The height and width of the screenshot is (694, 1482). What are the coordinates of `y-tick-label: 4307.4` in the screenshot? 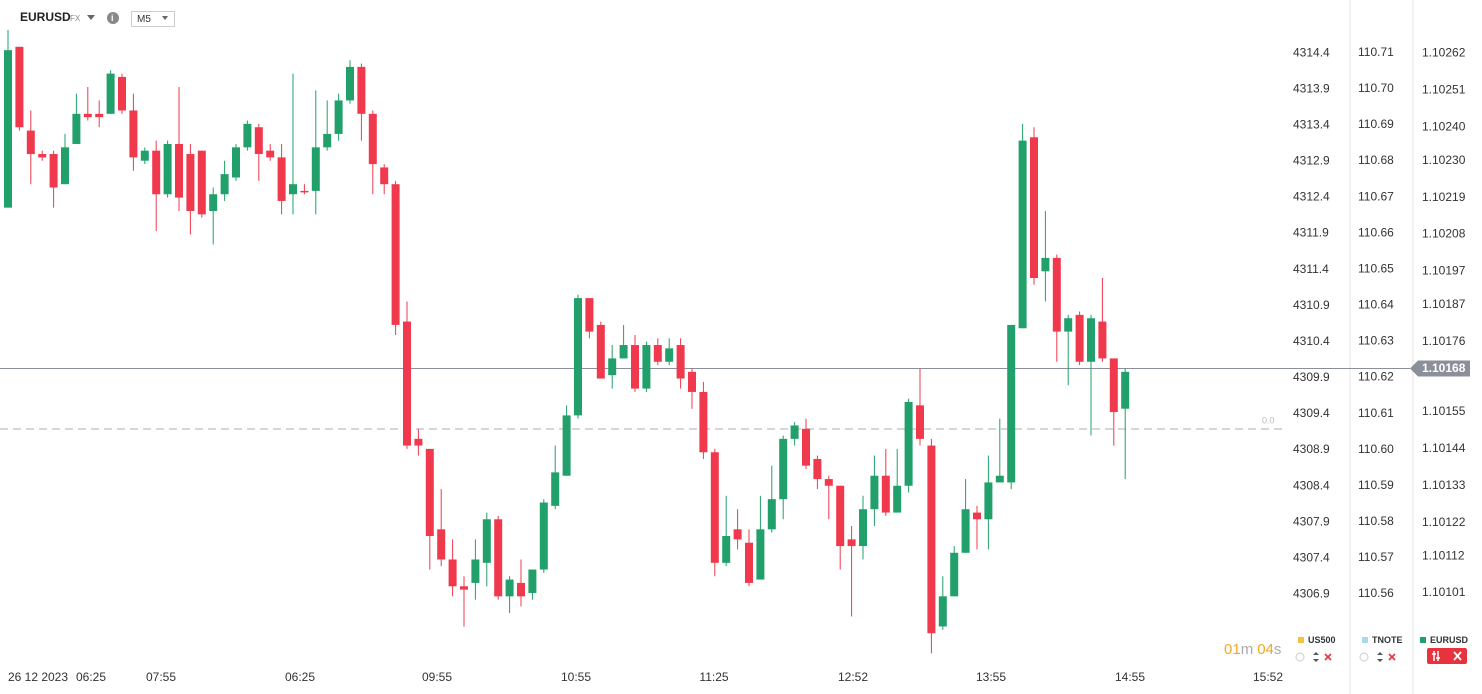 It's located at (1311, 557).